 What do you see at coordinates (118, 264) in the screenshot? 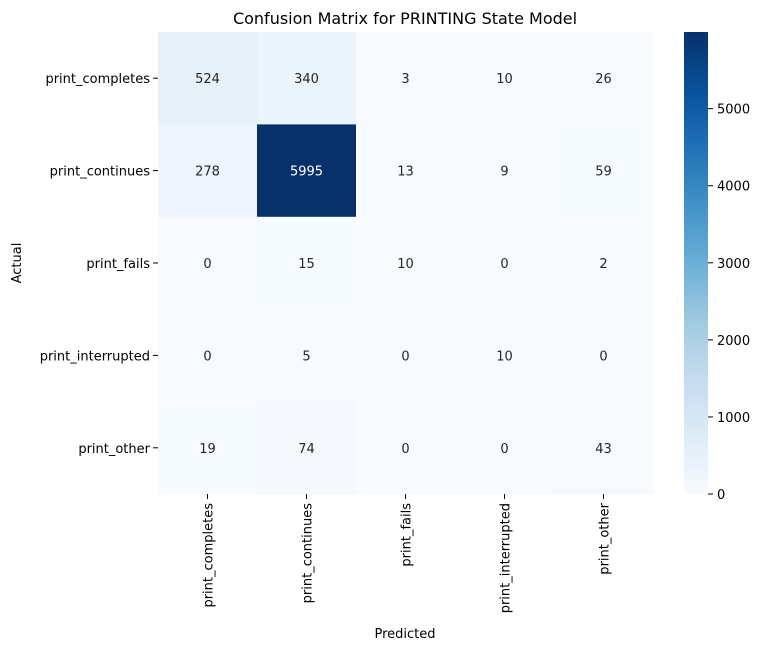
I see `y-tick-label: print_fails` at bounding box center [118, 264].